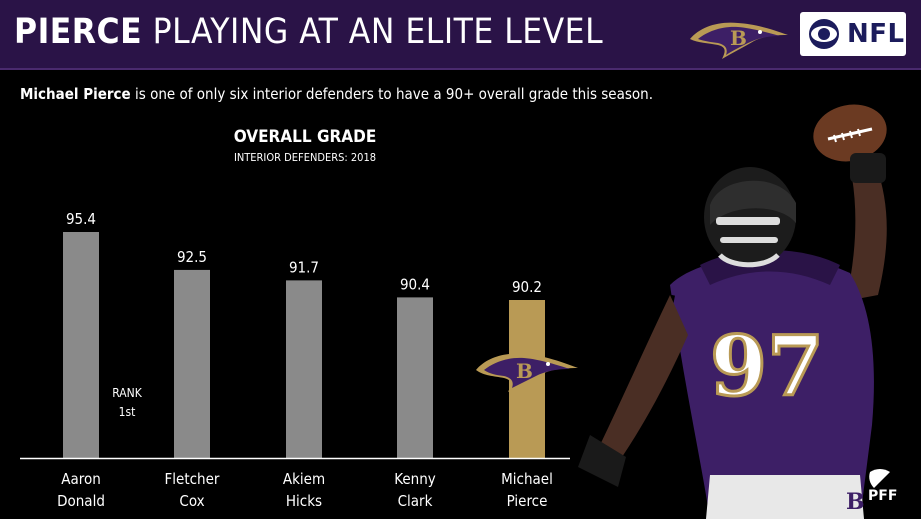 This screenshot has width=921, height=519. Describe the element at coordinates (192, 479) in the screenshot. I see `category-label-1-0: Fletcher` at that location.